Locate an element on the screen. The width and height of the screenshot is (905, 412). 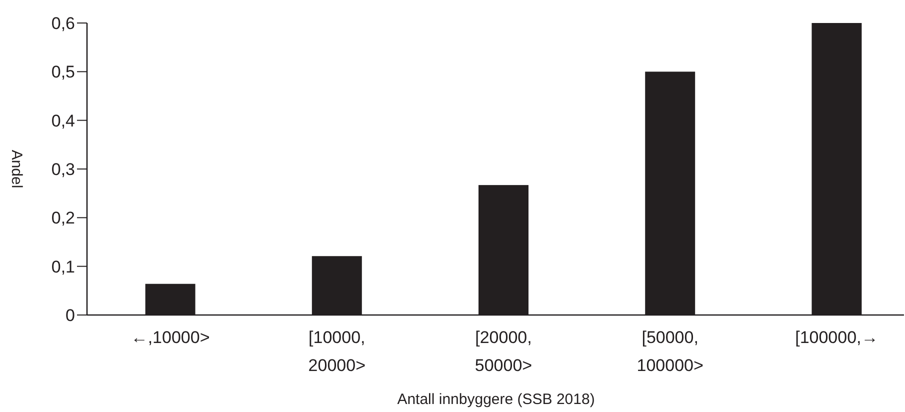
y-tick-label: 0,1 is located at coordinates (63, 266).